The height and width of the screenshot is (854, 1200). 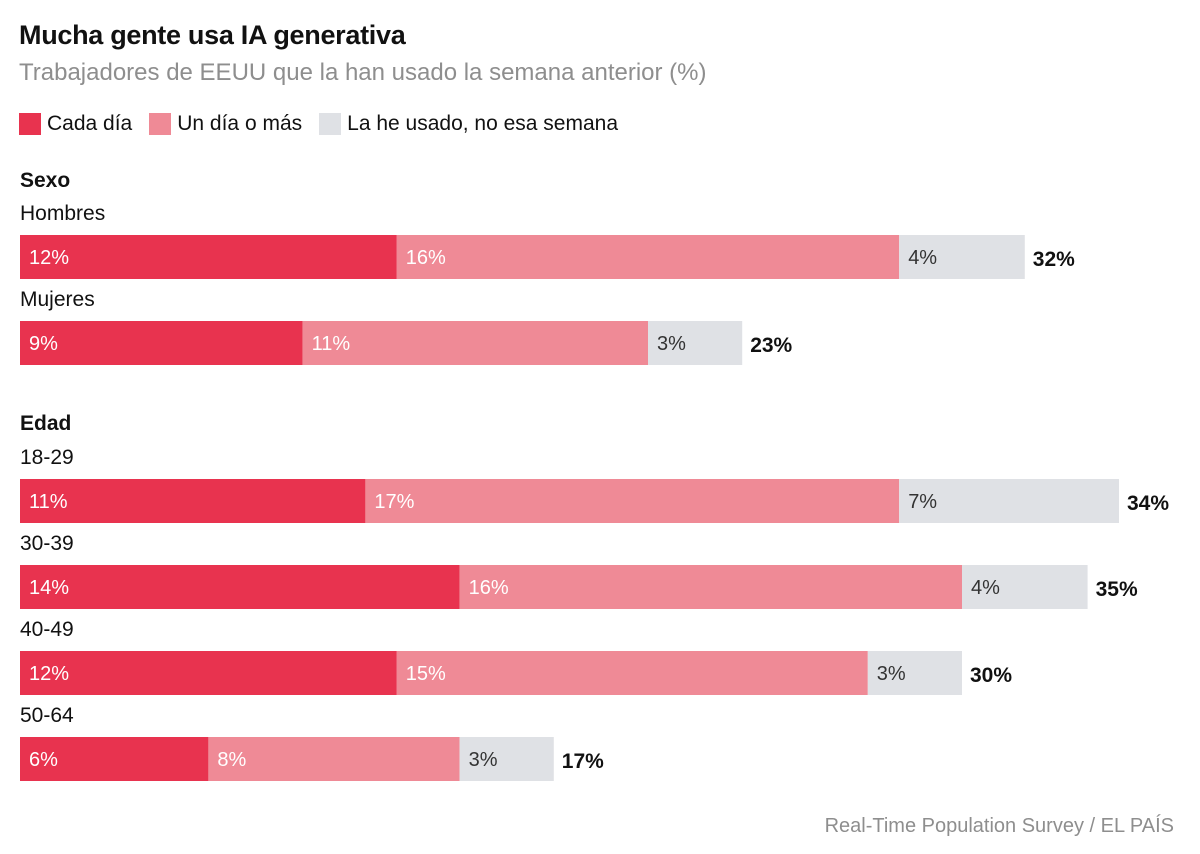 I want to click on legend-swatch-no-esa-semana, so click(x=330, y=124).